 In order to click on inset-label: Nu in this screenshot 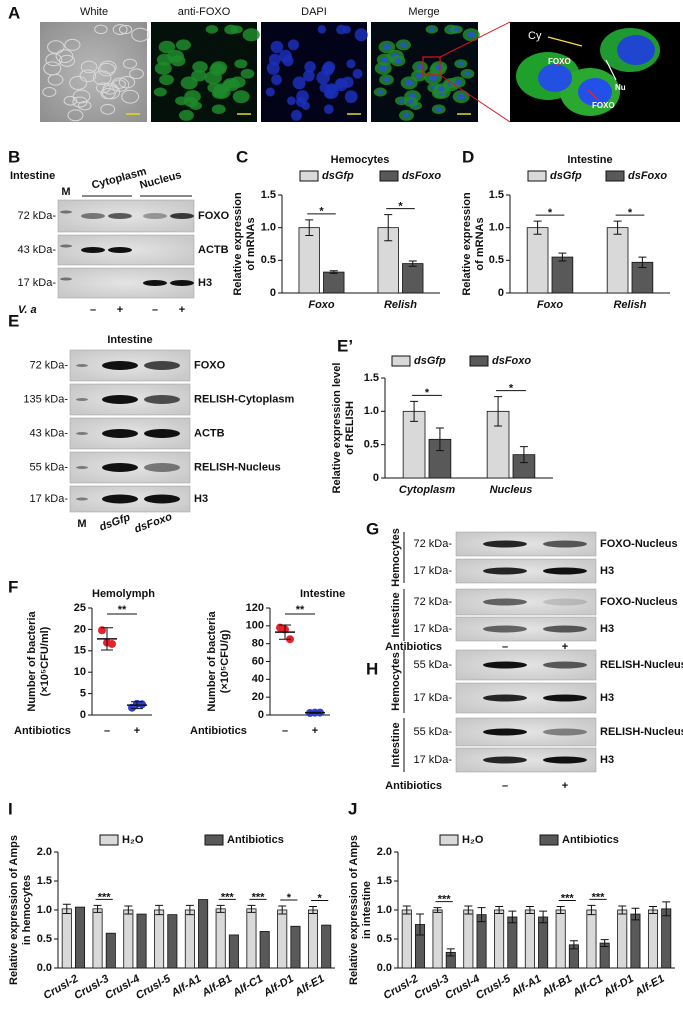, I will do `click(620, 87)`.